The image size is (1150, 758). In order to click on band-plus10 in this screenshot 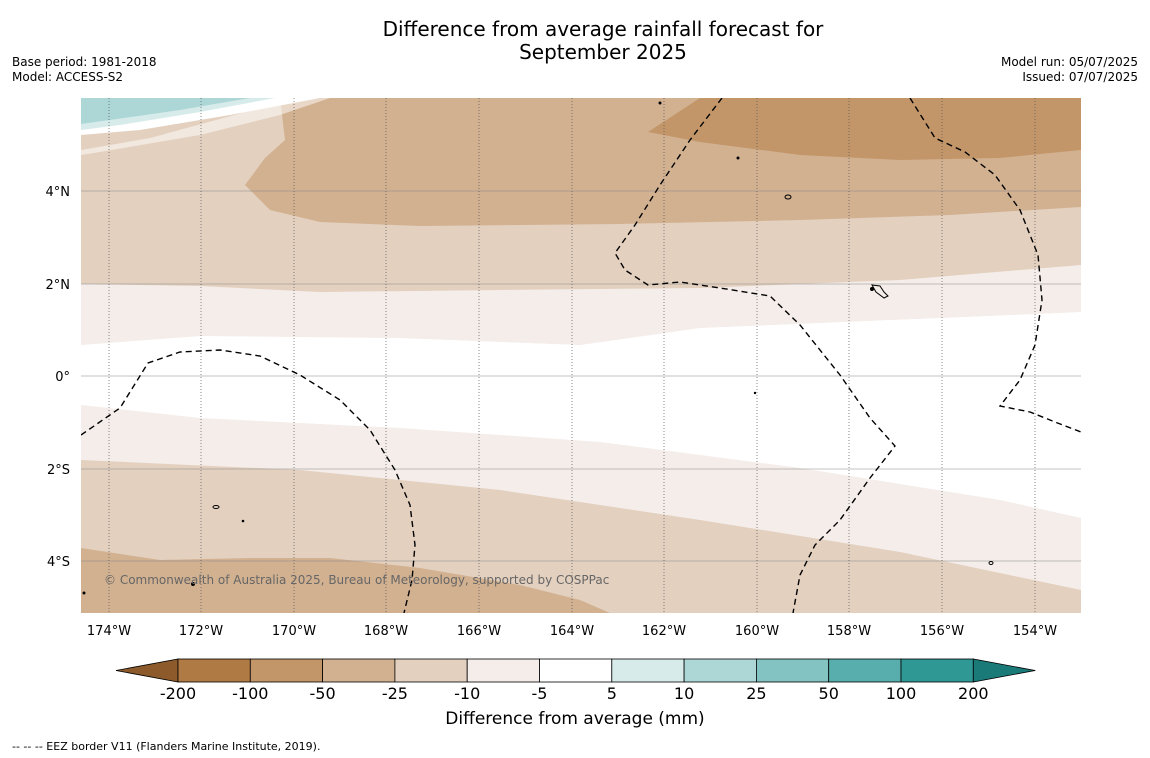, I will do `click(165, 111)`.